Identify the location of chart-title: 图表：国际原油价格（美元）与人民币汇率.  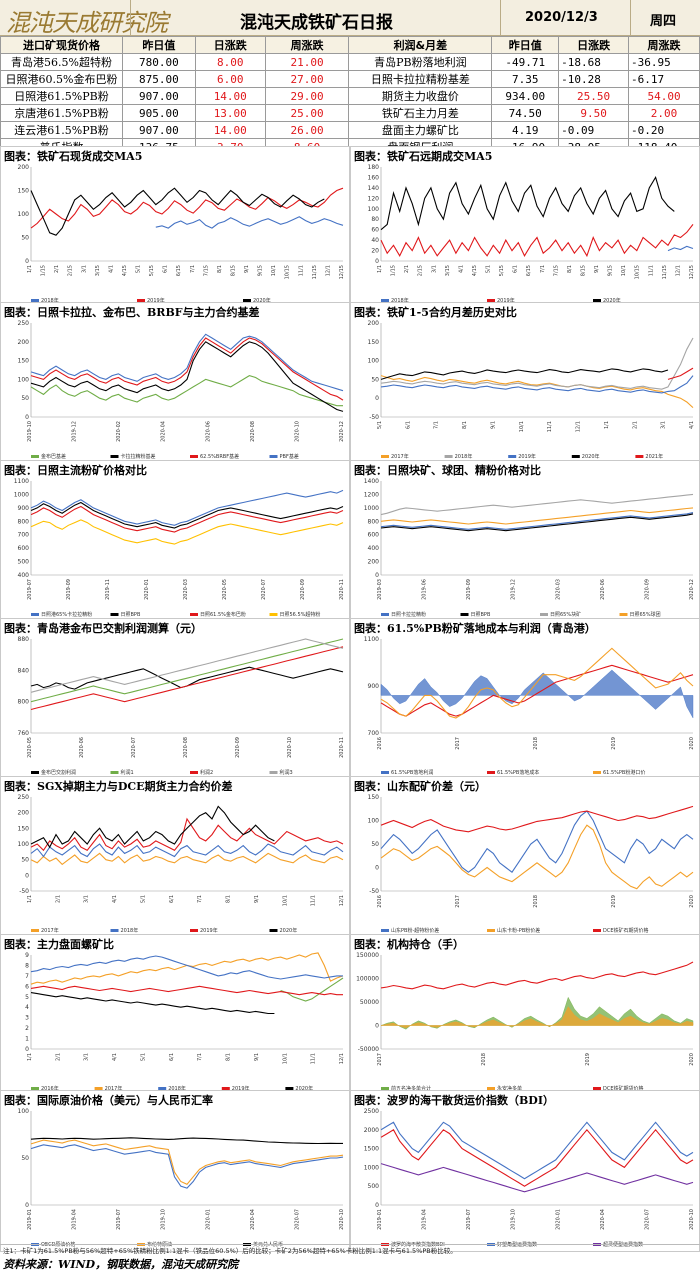
(108, 1100).